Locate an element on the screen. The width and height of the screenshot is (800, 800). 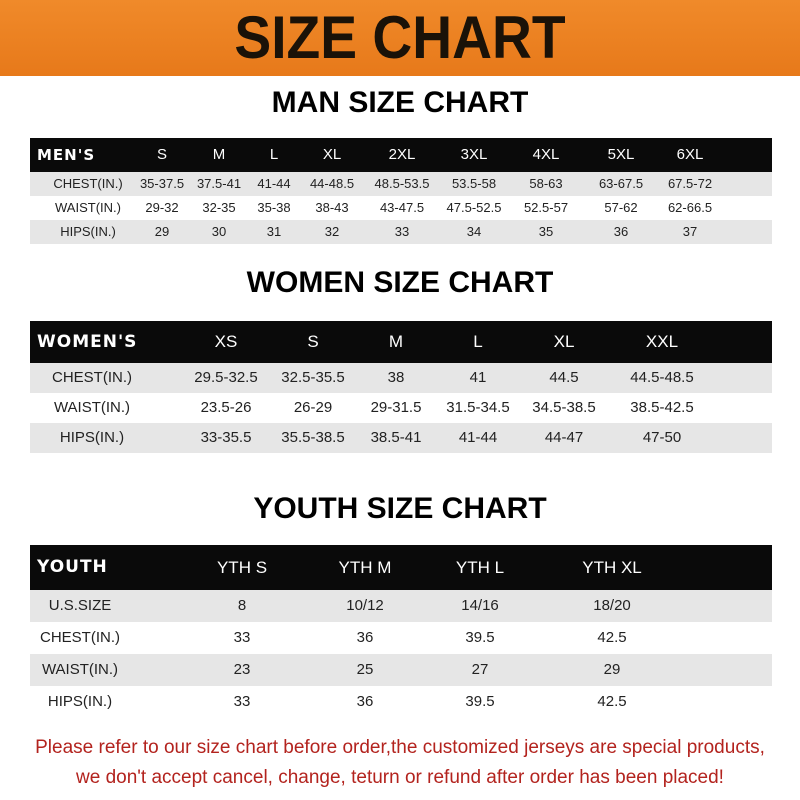
table-cell: 43-47.5 is located at coordinates (402, 207).